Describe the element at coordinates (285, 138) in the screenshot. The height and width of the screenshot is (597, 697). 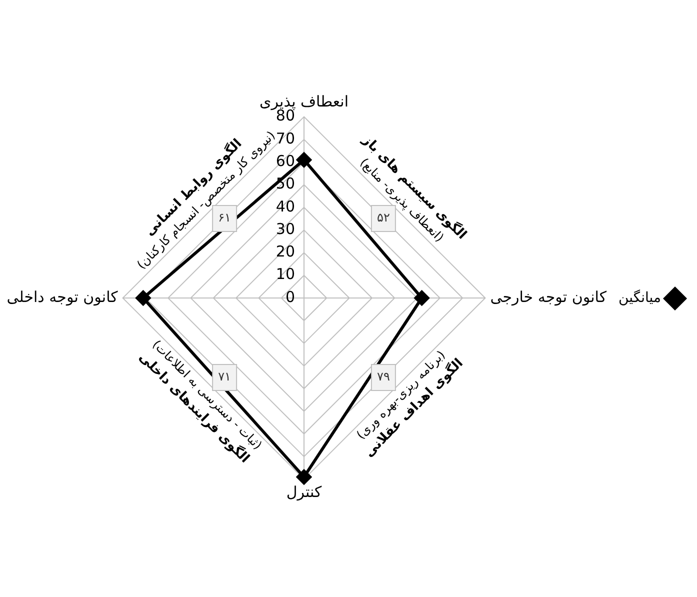
I see `y-tick-label: 70` at that location.